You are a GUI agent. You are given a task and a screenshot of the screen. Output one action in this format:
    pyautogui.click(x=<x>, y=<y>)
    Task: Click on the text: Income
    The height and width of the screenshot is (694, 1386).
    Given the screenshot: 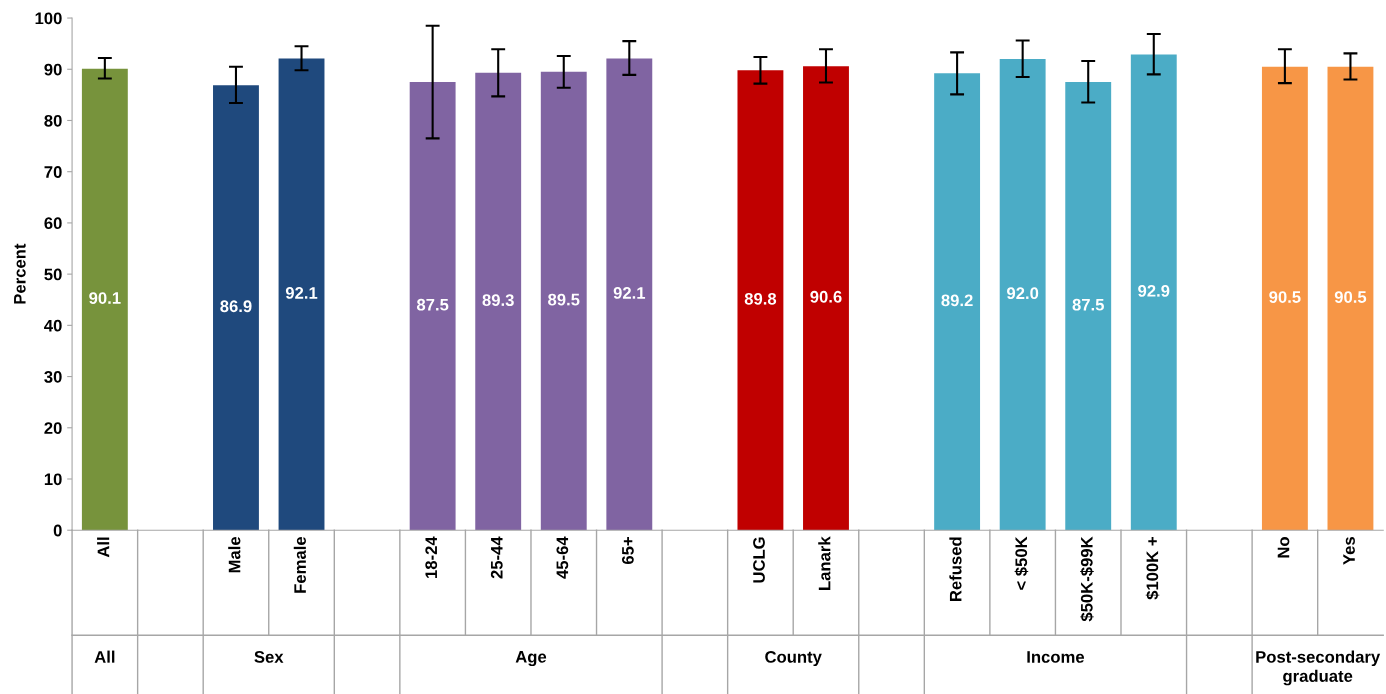 What is the action you would take?
    pyautogui.click(x=1056, y=657)
    